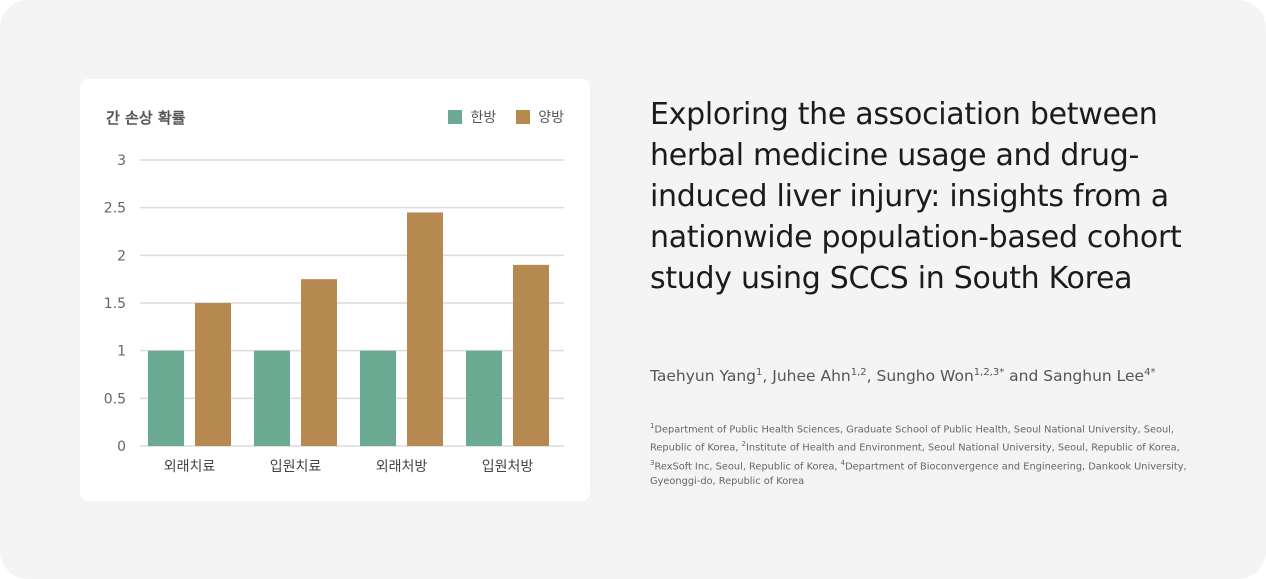 This screenshot has width=1266, height=579. I want to click on author-name: Taehyun Yang, so click(703, 376).